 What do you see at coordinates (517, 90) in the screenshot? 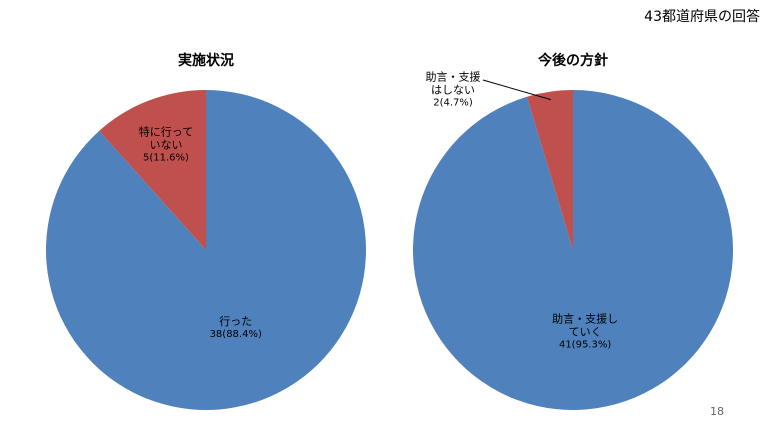
I see `leader-line` at bounding box center [517, 90].